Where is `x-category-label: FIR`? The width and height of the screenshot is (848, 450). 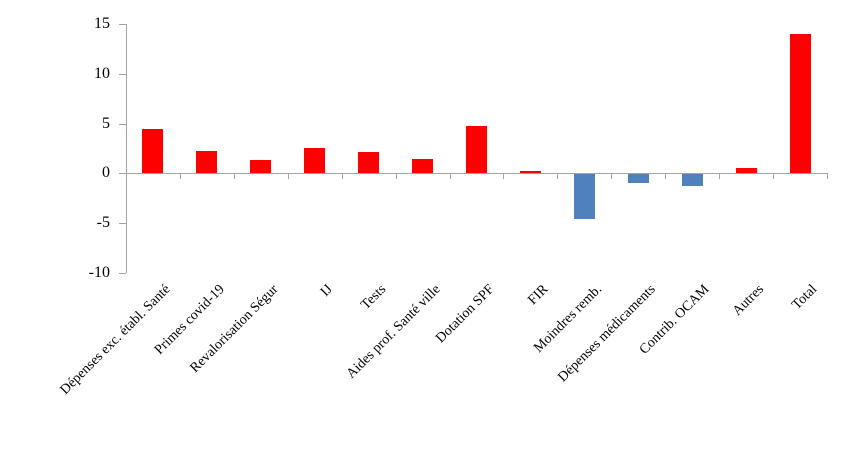 x-category-label: FIR is located at coordinates (538, 295).